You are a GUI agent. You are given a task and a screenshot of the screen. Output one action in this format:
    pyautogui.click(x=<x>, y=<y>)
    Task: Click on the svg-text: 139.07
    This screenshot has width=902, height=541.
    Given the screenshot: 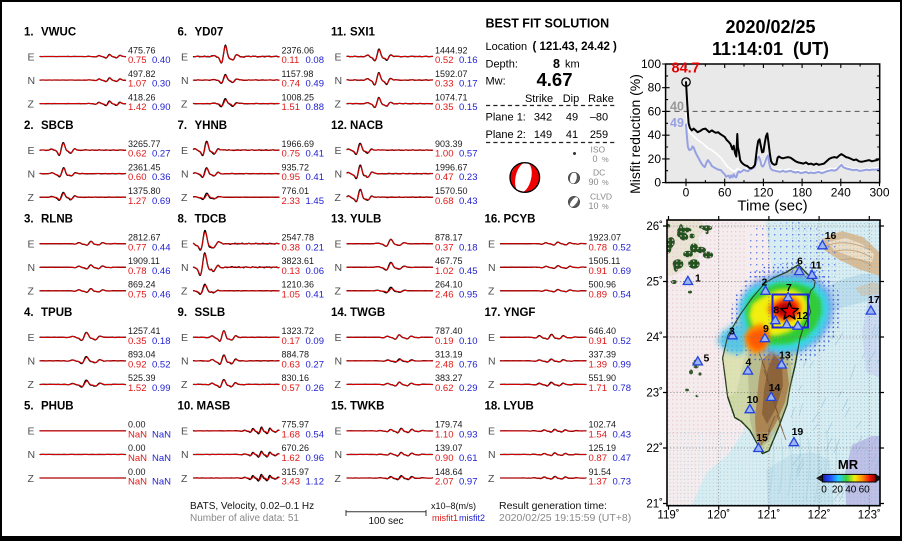 What is the action you would take?
    pyautogui.click(x=449, y=448)
    